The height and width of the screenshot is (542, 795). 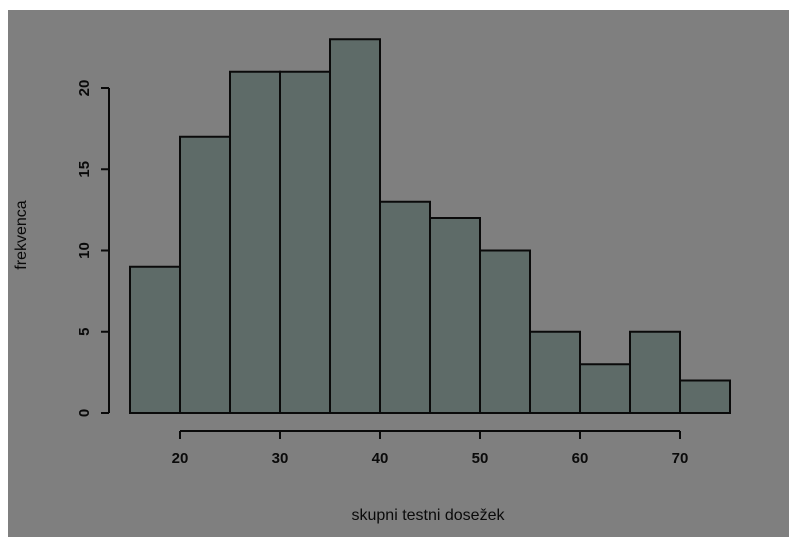 What do you see at coordinates (84, 250) in the screenshot?
I see `y-tick-label-2: 10` at bounding box center [84, 250].